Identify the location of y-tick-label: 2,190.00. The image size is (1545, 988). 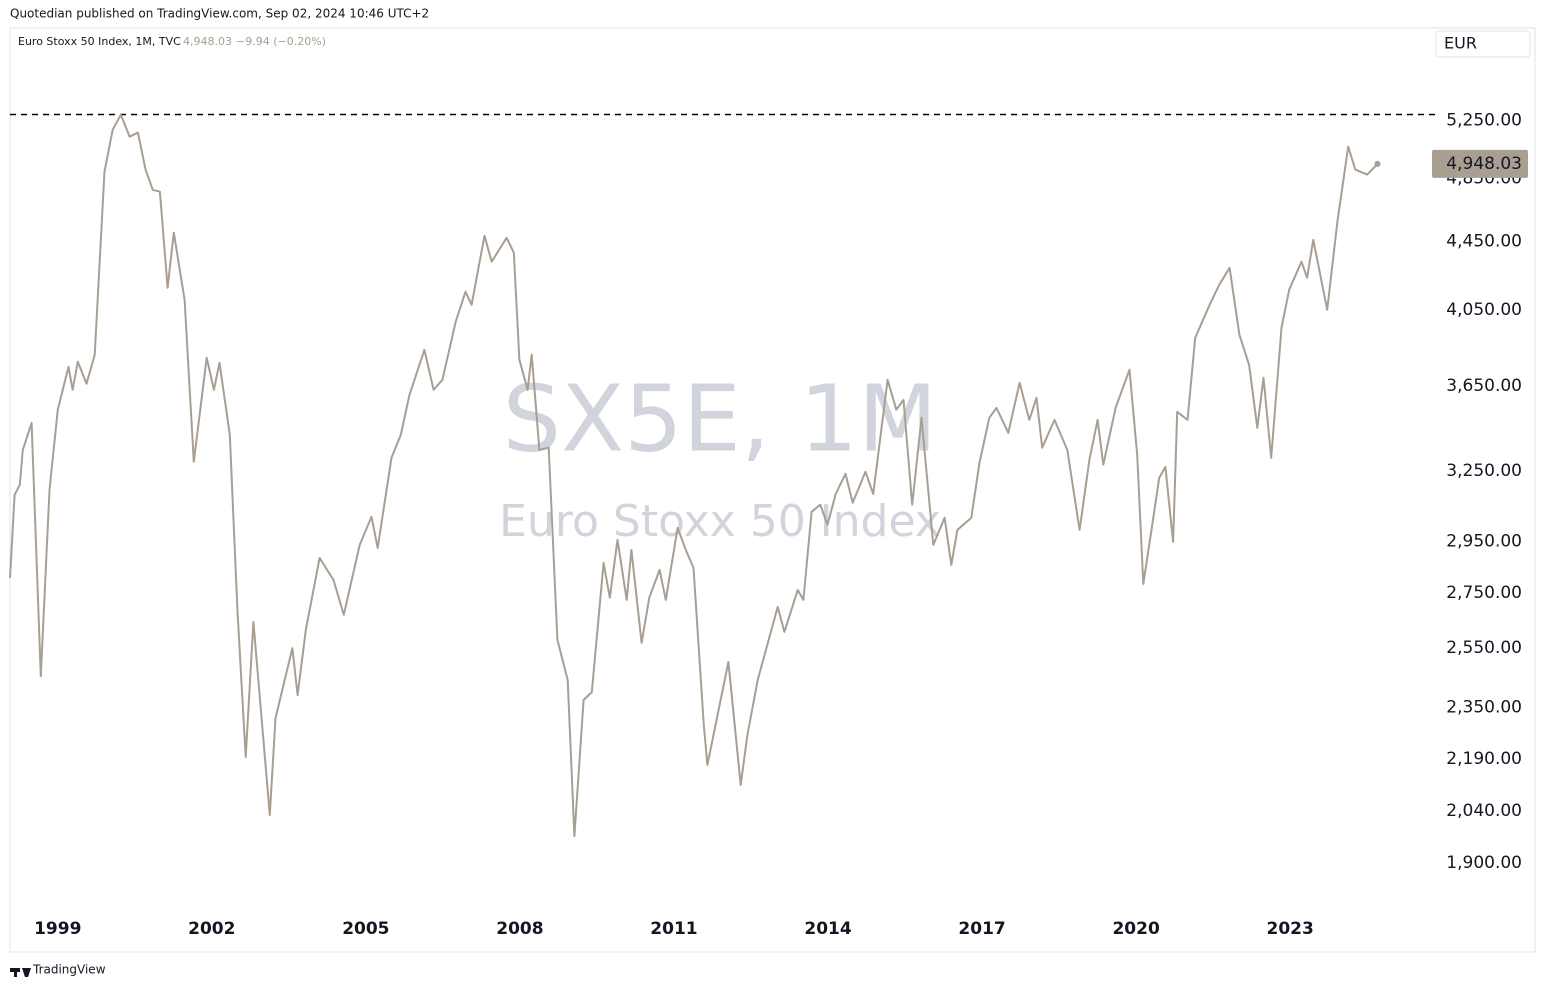
(1484, 759).